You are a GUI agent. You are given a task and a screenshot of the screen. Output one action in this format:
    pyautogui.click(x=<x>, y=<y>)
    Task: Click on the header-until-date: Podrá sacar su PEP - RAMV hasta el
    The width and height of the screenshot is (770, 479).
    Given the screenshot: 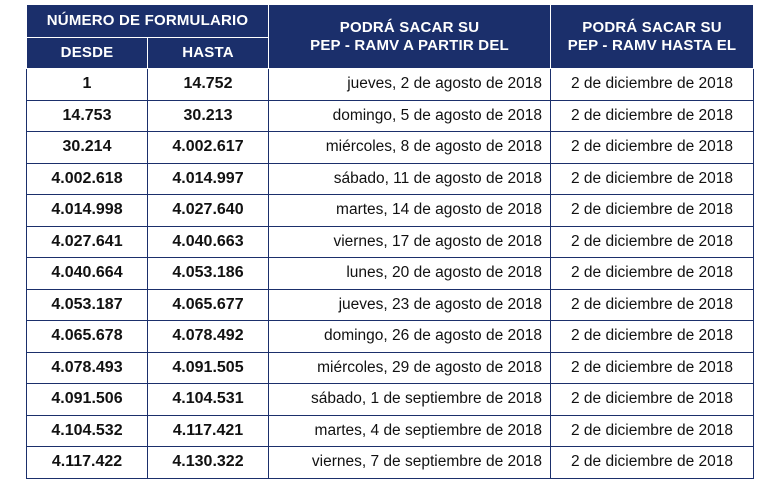 What is the action you would take?
    pyautogui.click(x=652, y=36)
    